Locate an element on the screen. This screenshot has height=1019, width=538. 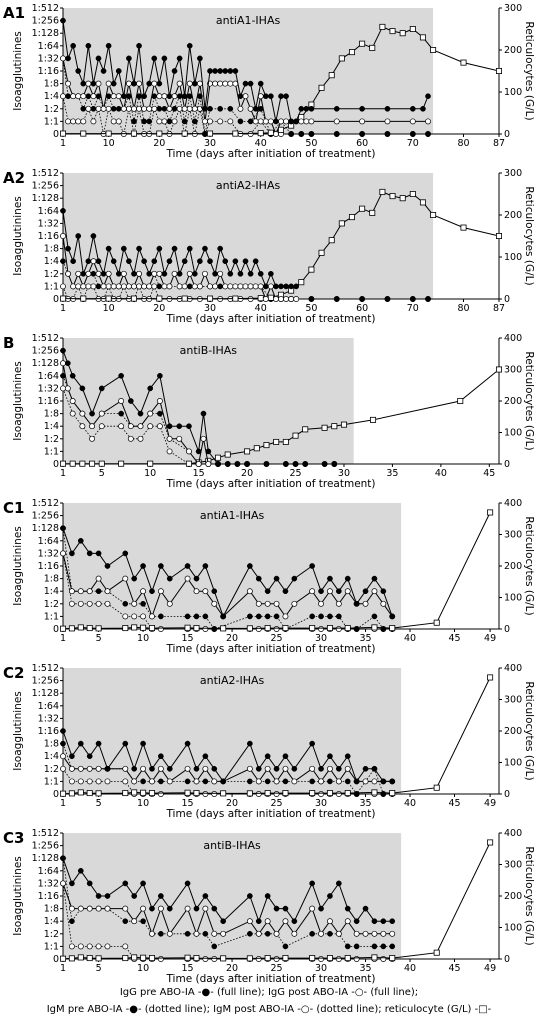
x-tick-label: 30 is located at coordinates (321, 968).